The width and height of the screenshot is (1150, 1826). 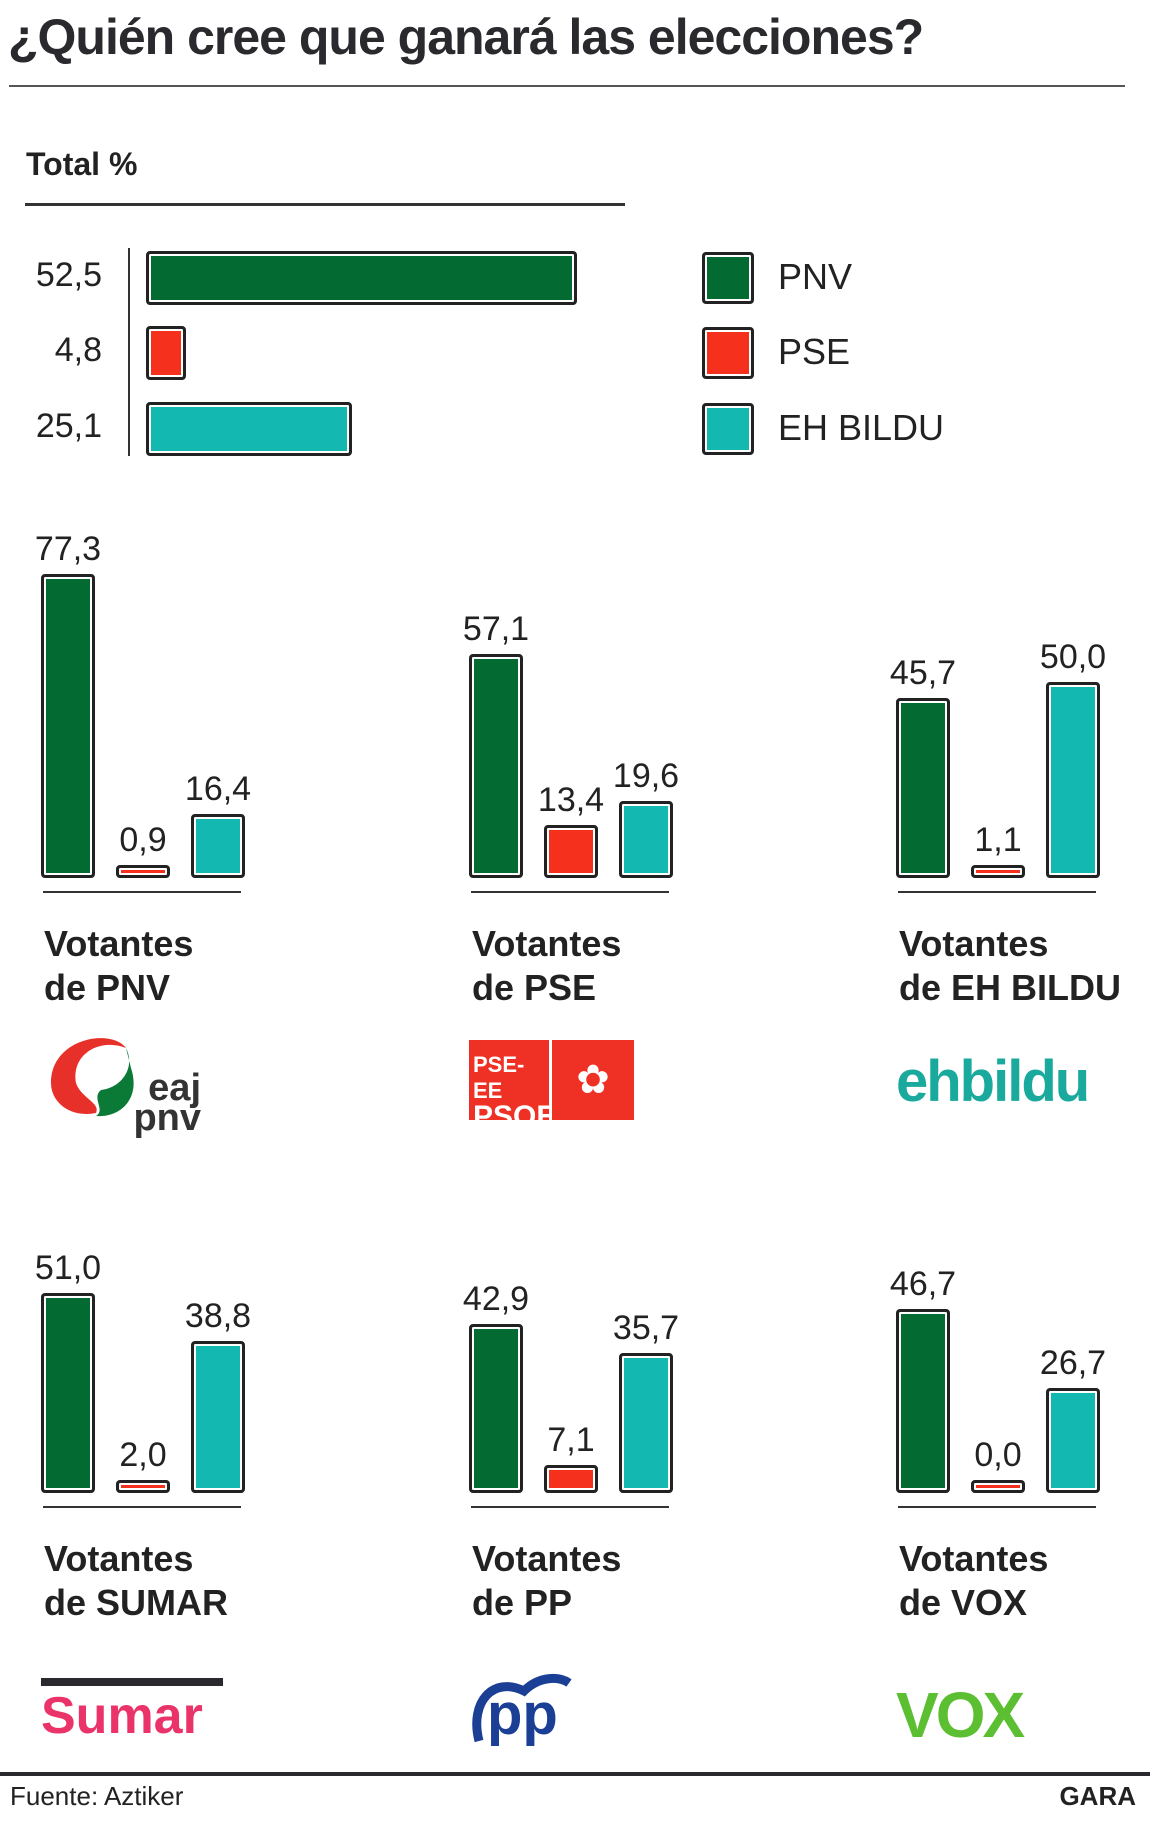 I want to click on group-title-line2: de EH BILDU, so click(x=1010, y=987).